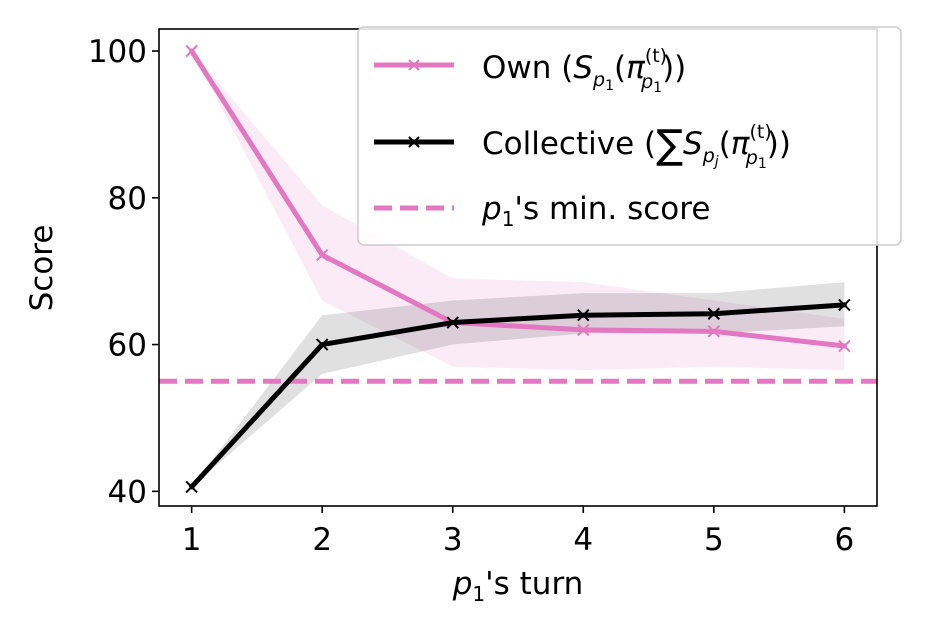 This screenshot has height=622, width=930. I want to click on legend-min-score-label: p1's min. score, so click(595, 211).